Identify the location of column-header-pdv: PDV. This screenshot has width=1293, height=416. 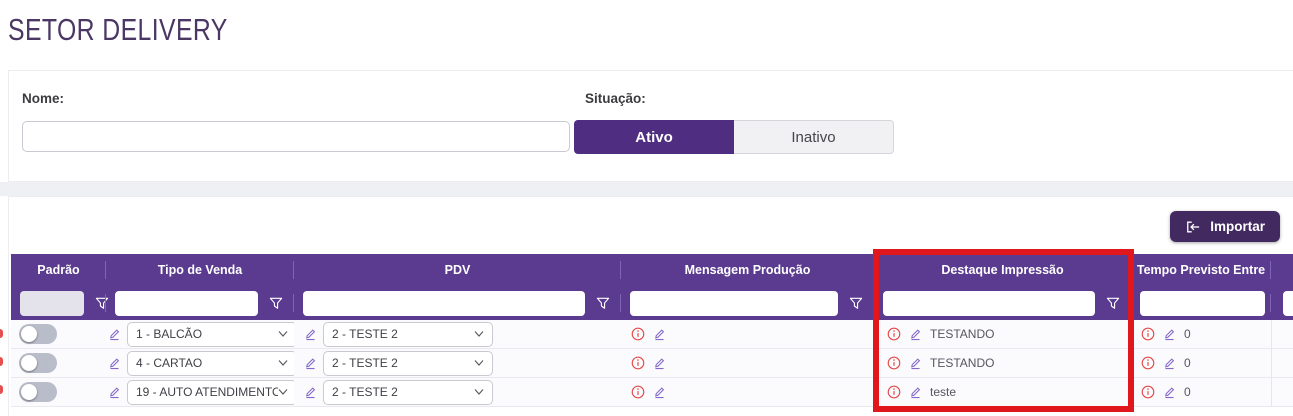
(457, 270).